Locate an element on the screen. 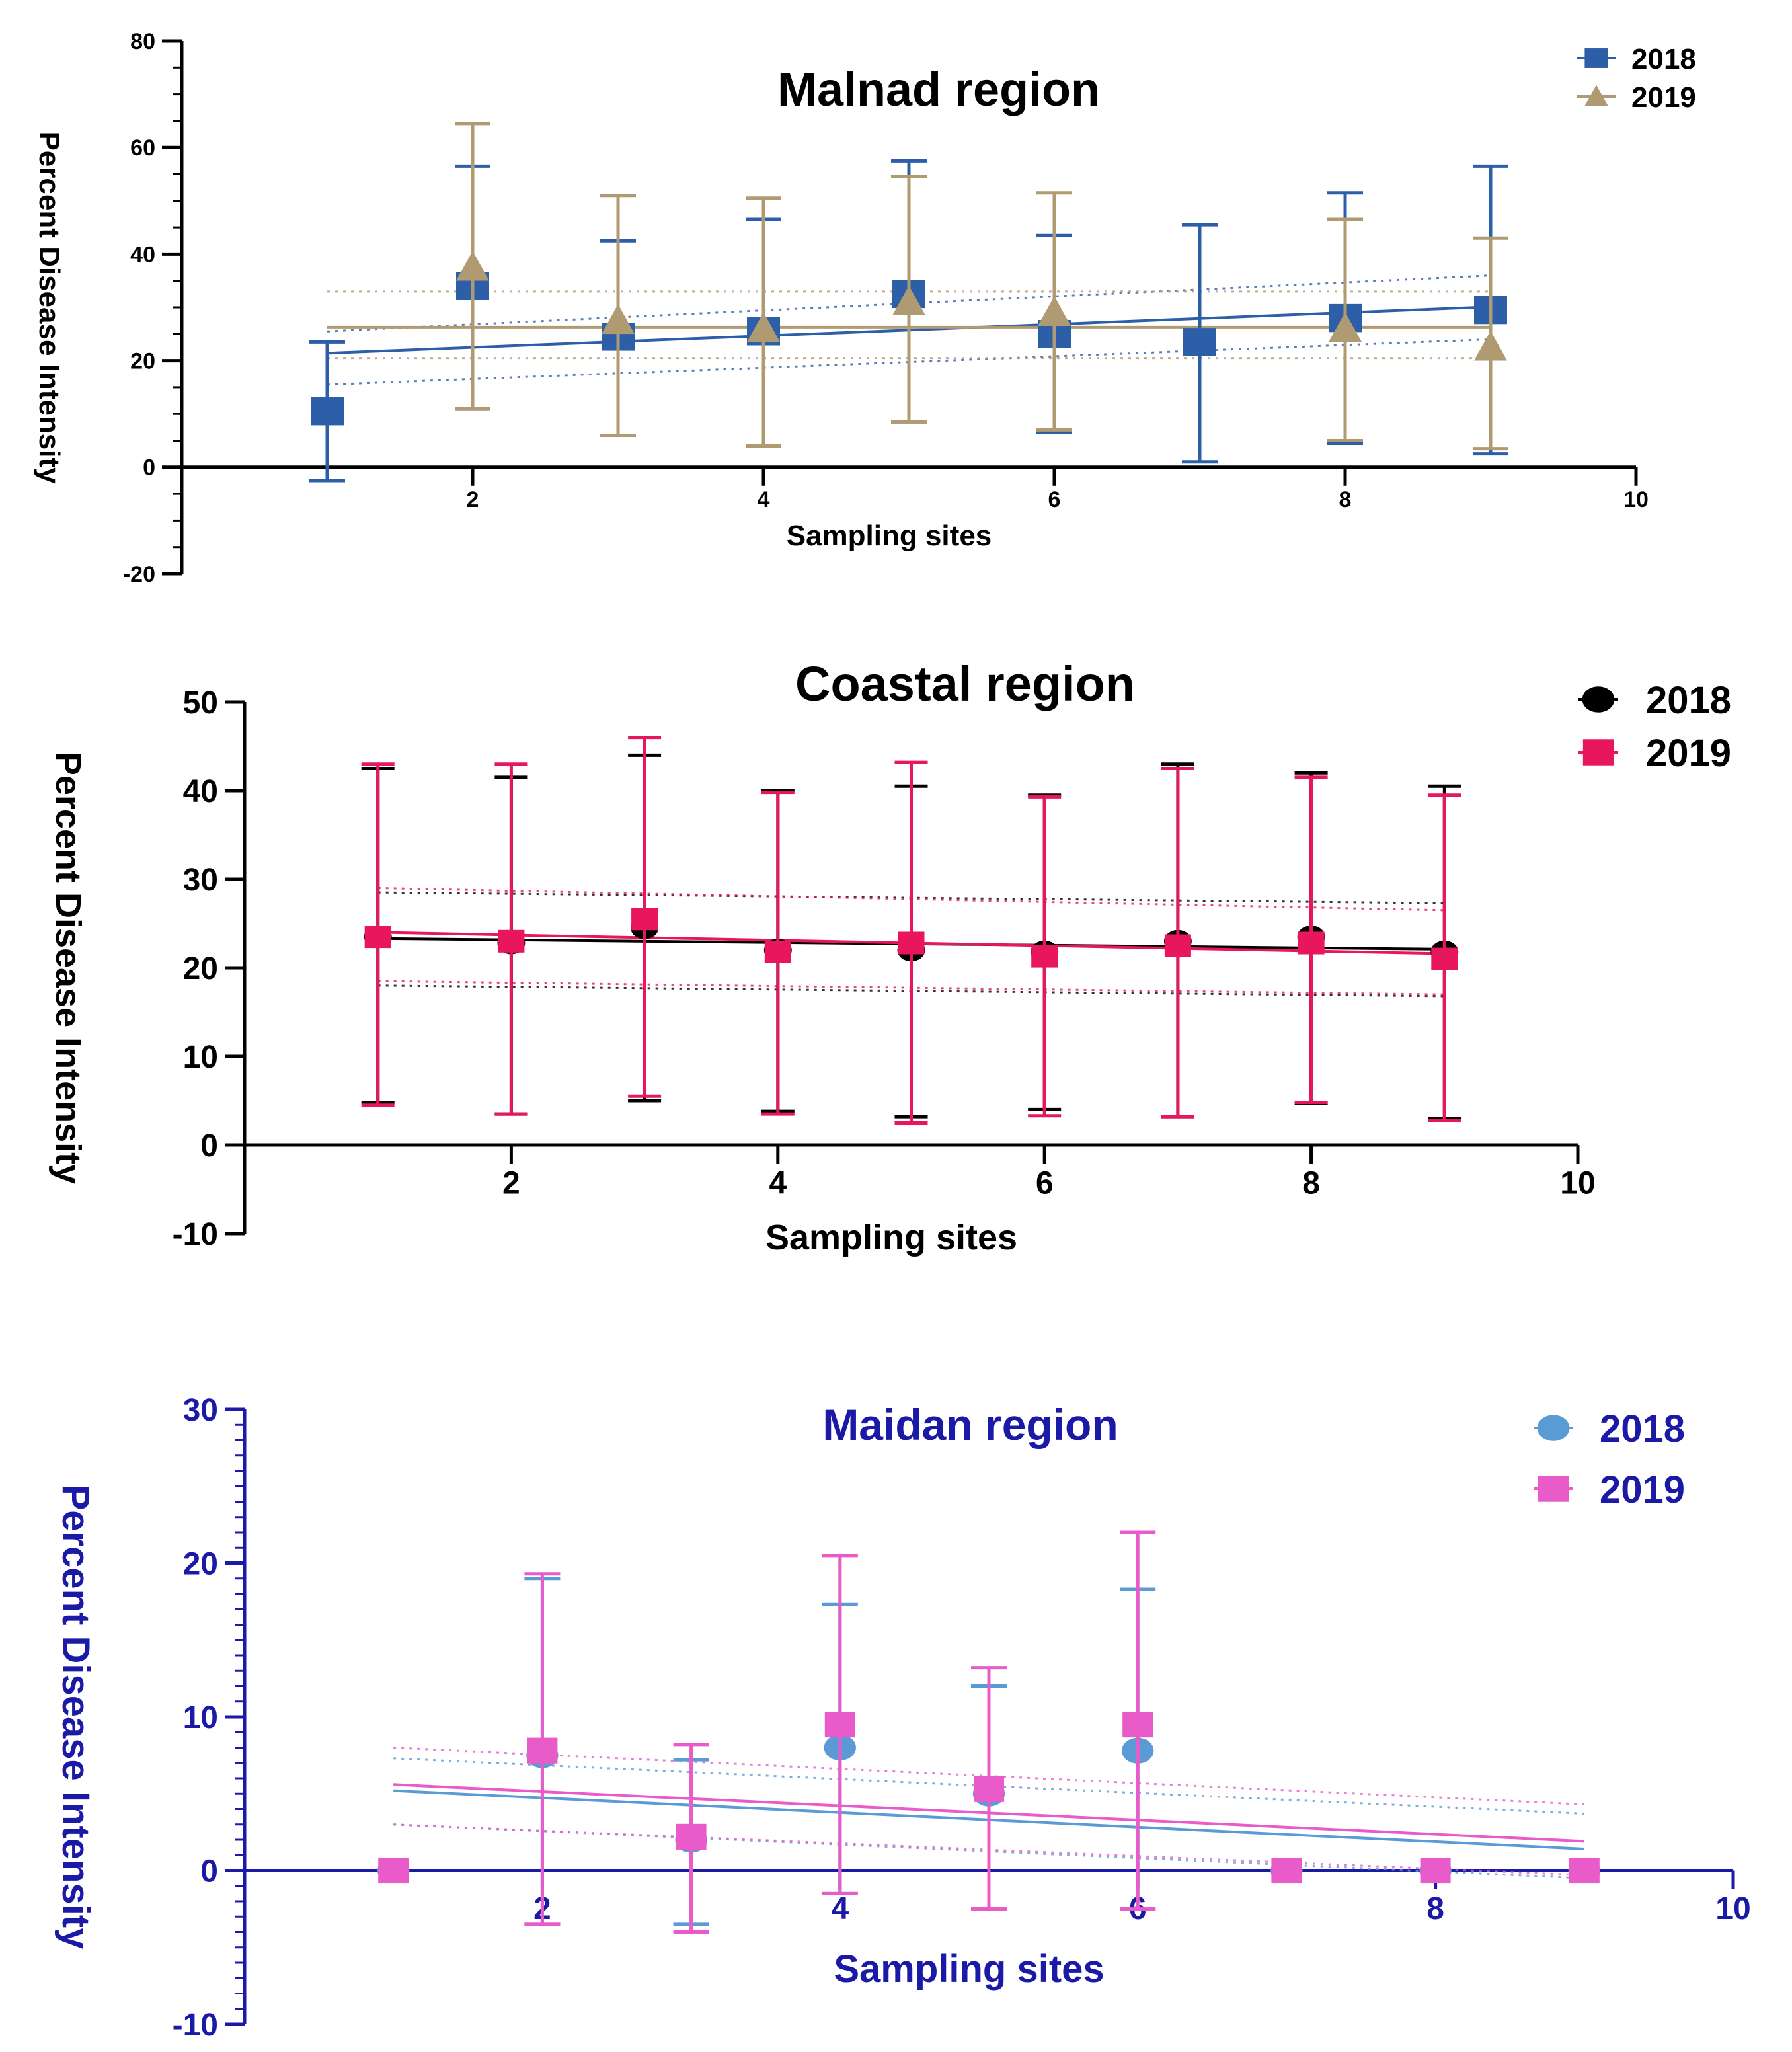 The height and width of the screenshot is (2052, 1792). confidence-band-lower is located at coordinates (909, 362).